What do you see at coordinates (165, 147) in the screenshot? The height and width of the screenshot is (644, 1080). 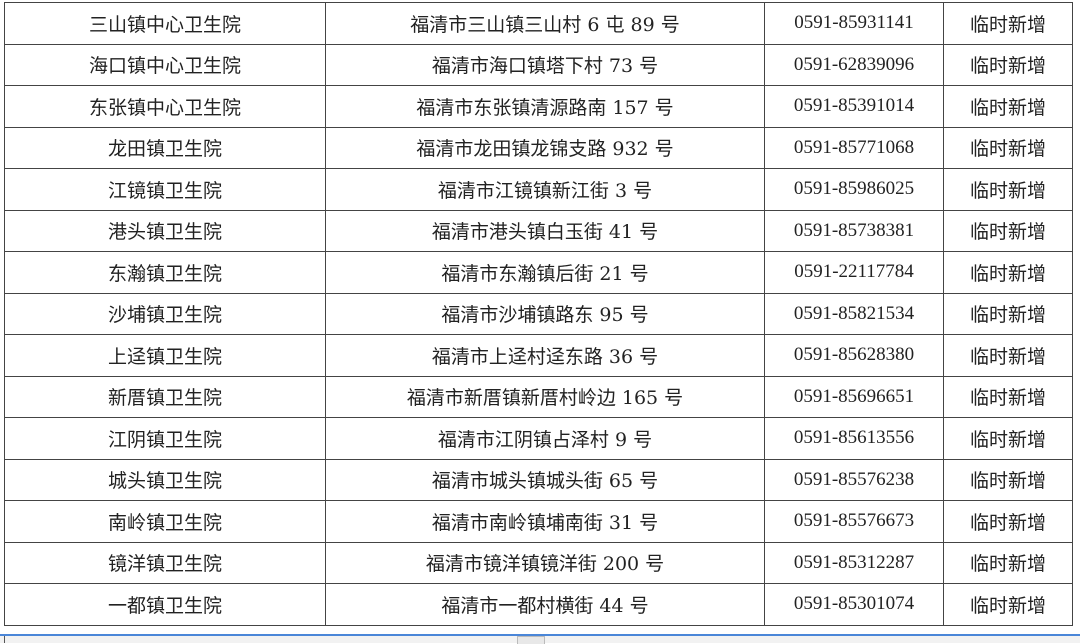 I see `clinic-name-cell: 龙田镇卫生院` at bounding box center [165, 147].